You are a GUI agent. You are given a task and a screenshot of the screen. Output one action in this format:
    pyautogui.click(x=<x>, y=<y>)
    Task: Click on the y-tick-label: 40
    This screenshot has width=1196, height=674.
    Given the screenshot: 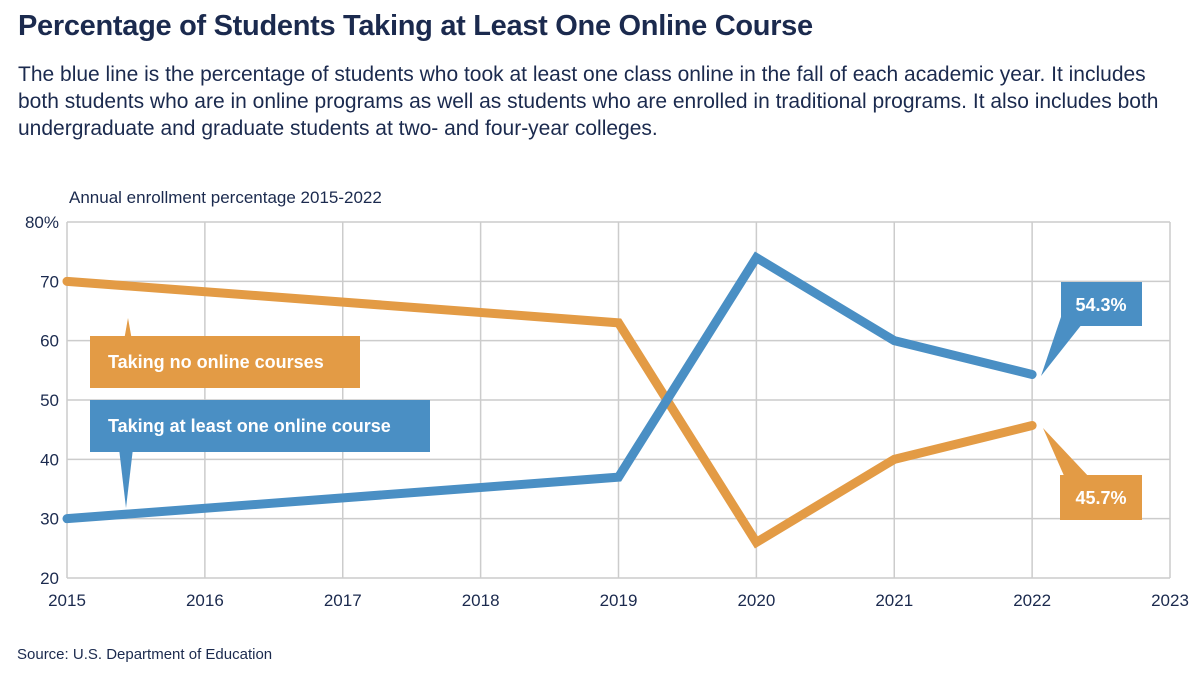 What is the action you would take?
    pyautogui.click(x=49, y=459)
    